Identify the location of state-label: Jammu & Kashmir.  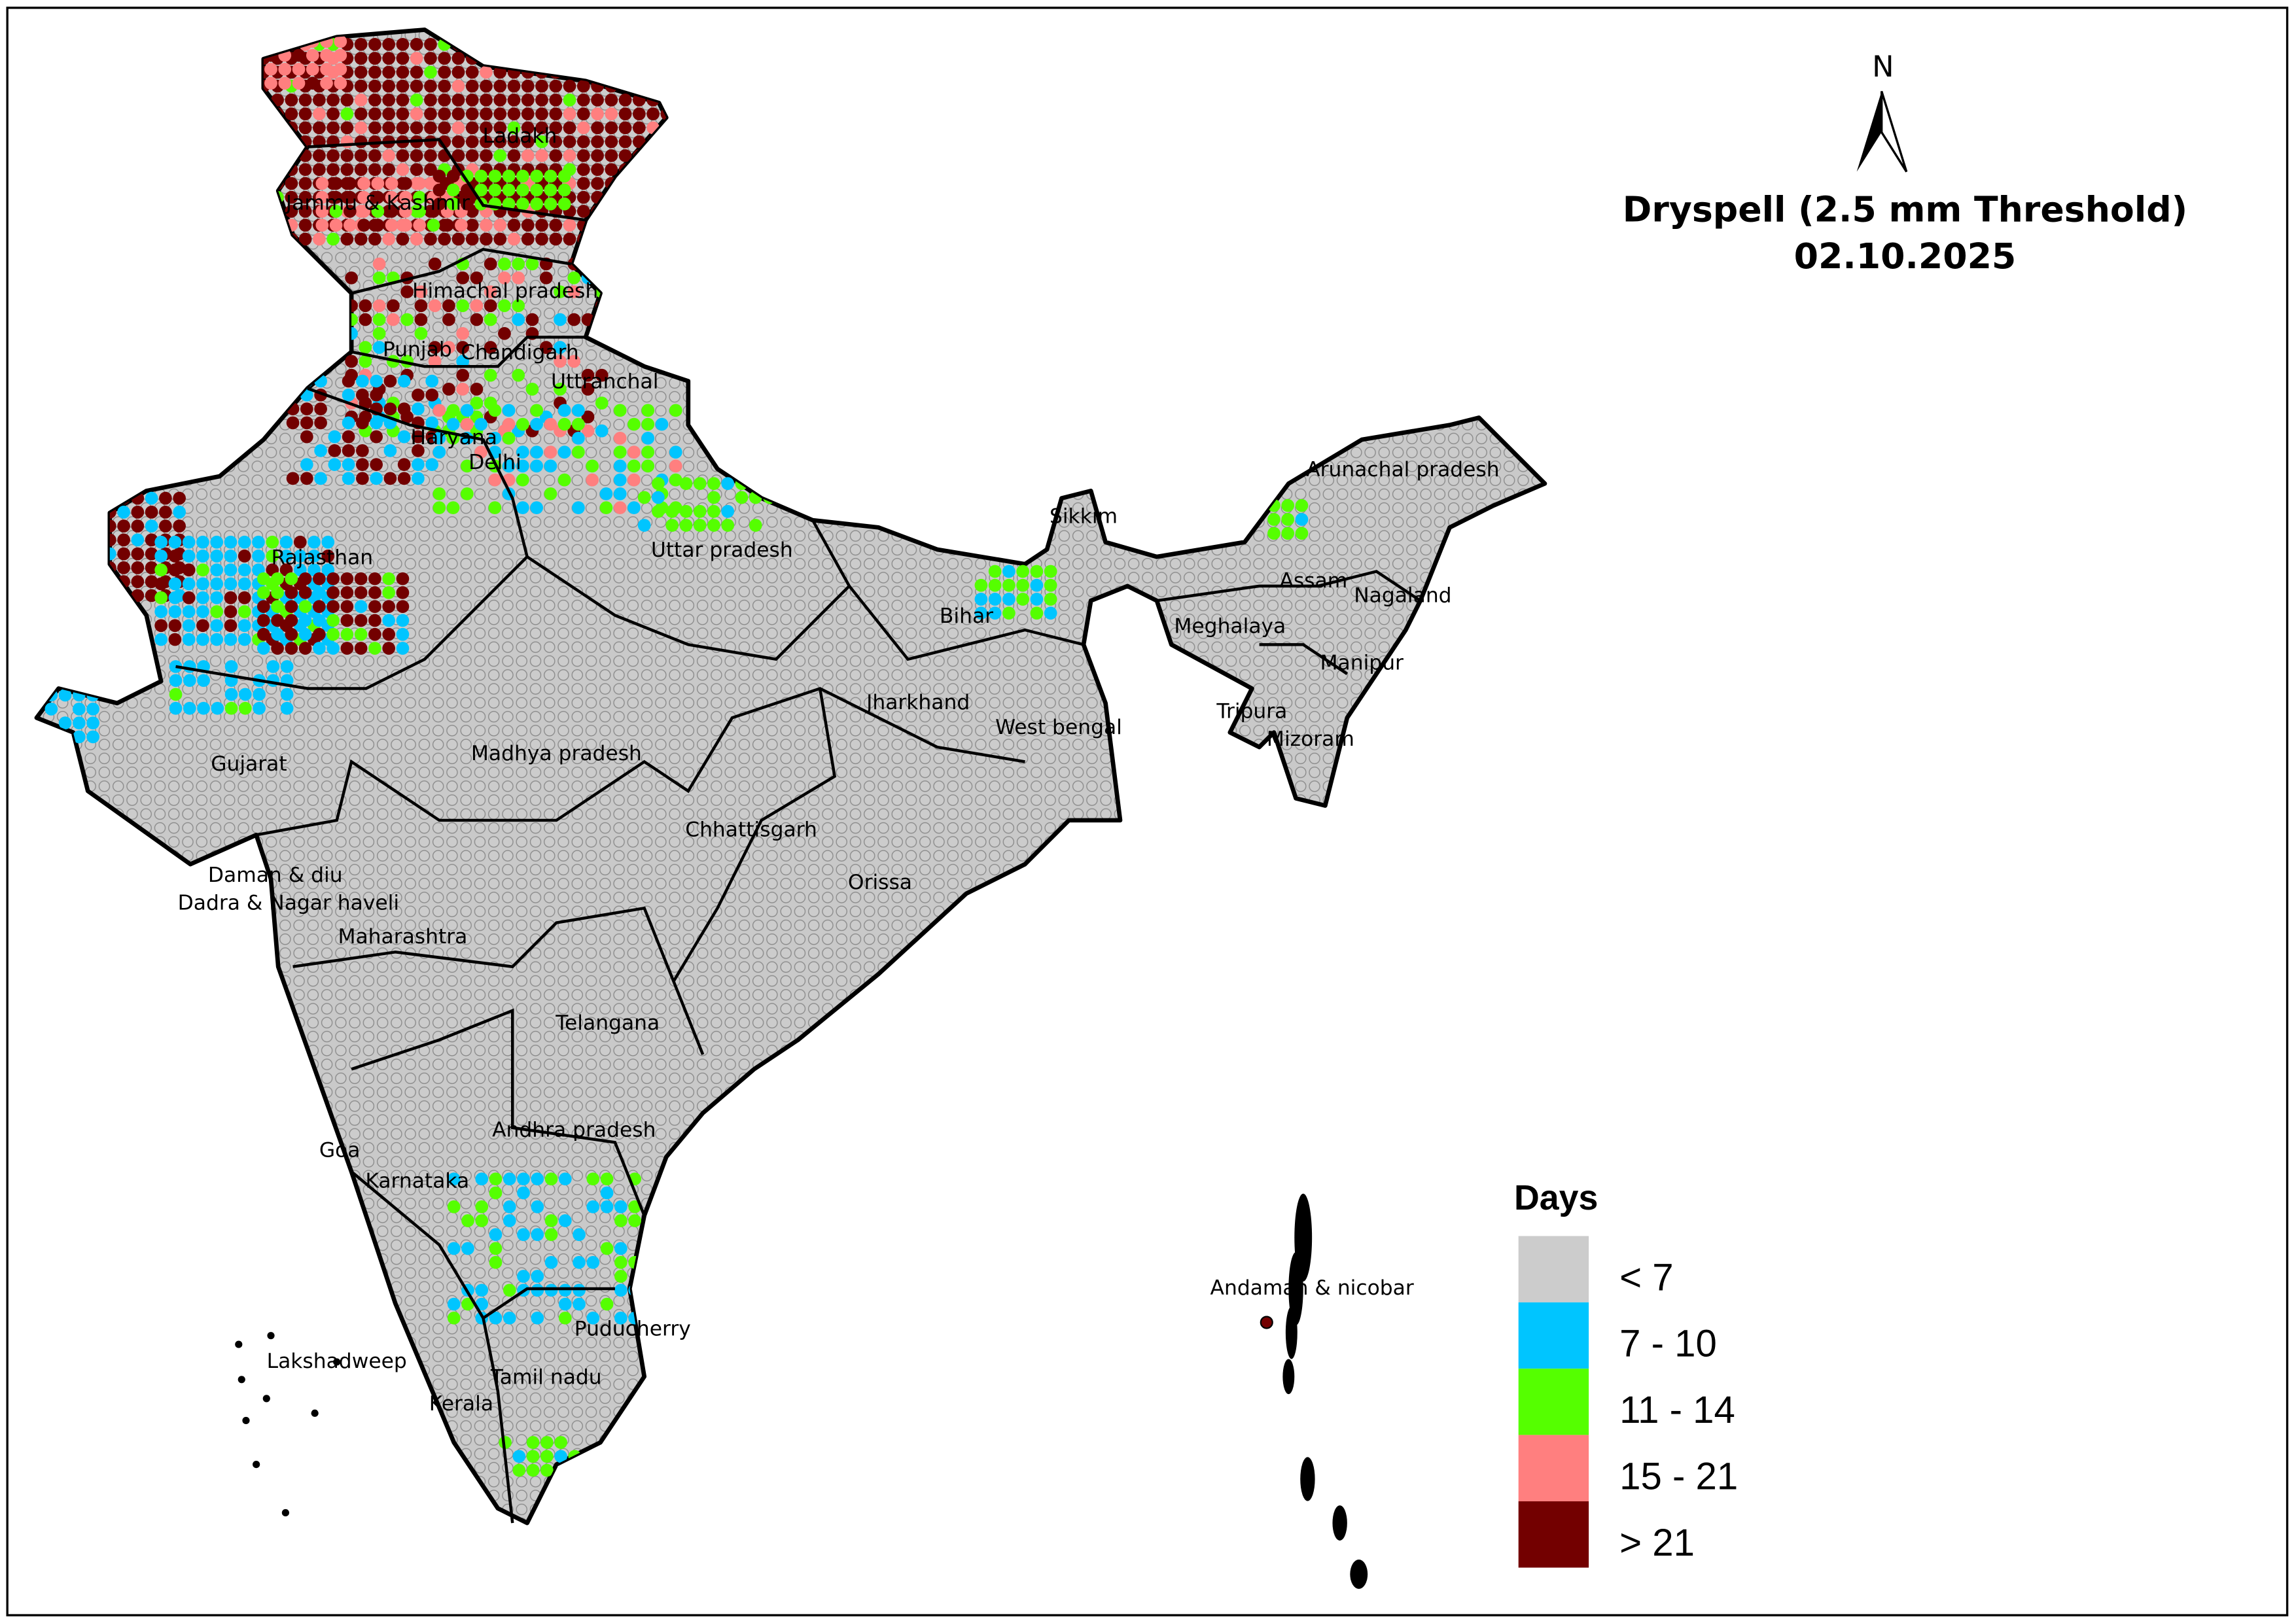
(377, 203).